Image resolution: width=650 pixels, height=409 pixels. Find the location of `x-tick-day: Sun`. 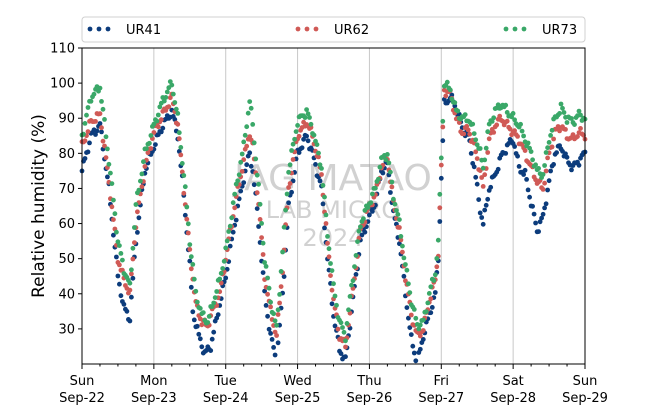

x-tick-day: Sun is located at coordinates (585, 381).